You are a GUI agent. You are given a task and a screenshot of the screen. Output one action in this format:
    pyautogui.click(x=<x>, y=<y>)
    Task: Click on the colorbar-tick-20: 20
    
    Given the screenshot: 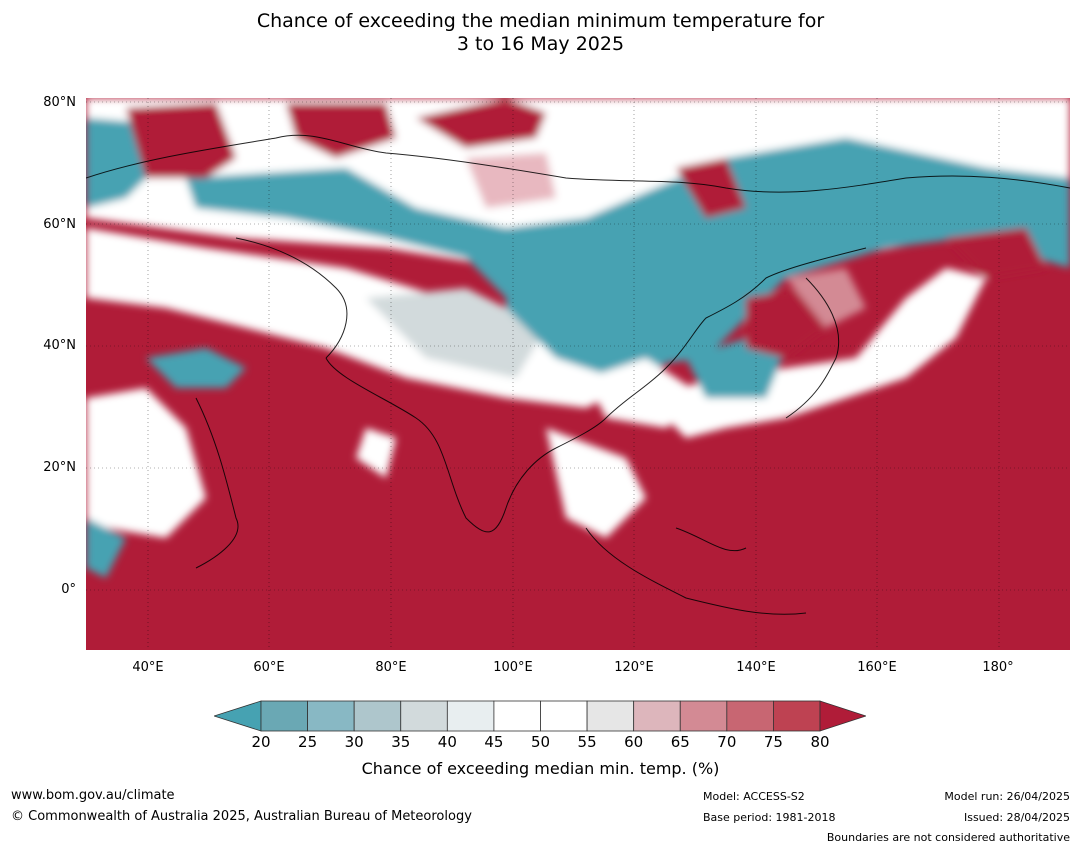 What is the action you would take?
    pyautogui.click(x=261, y=742)
    